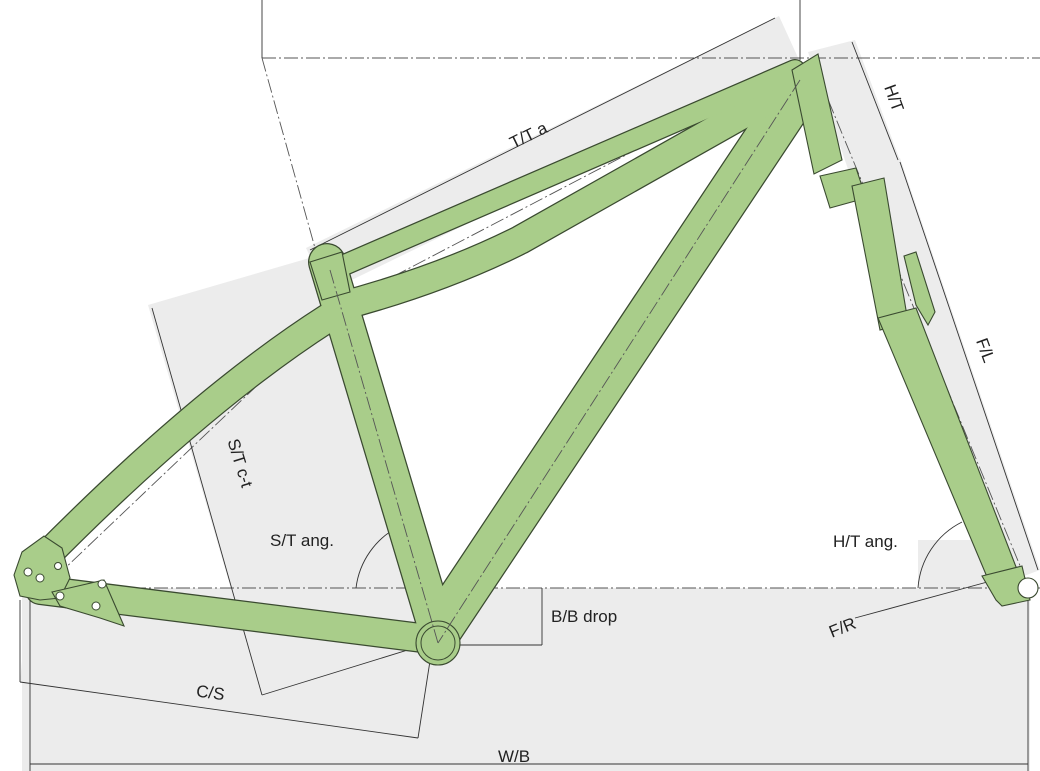  Describe the element at coordinates (947, 371) in the screenshot. I see `fork-length-dim-area` at that location.